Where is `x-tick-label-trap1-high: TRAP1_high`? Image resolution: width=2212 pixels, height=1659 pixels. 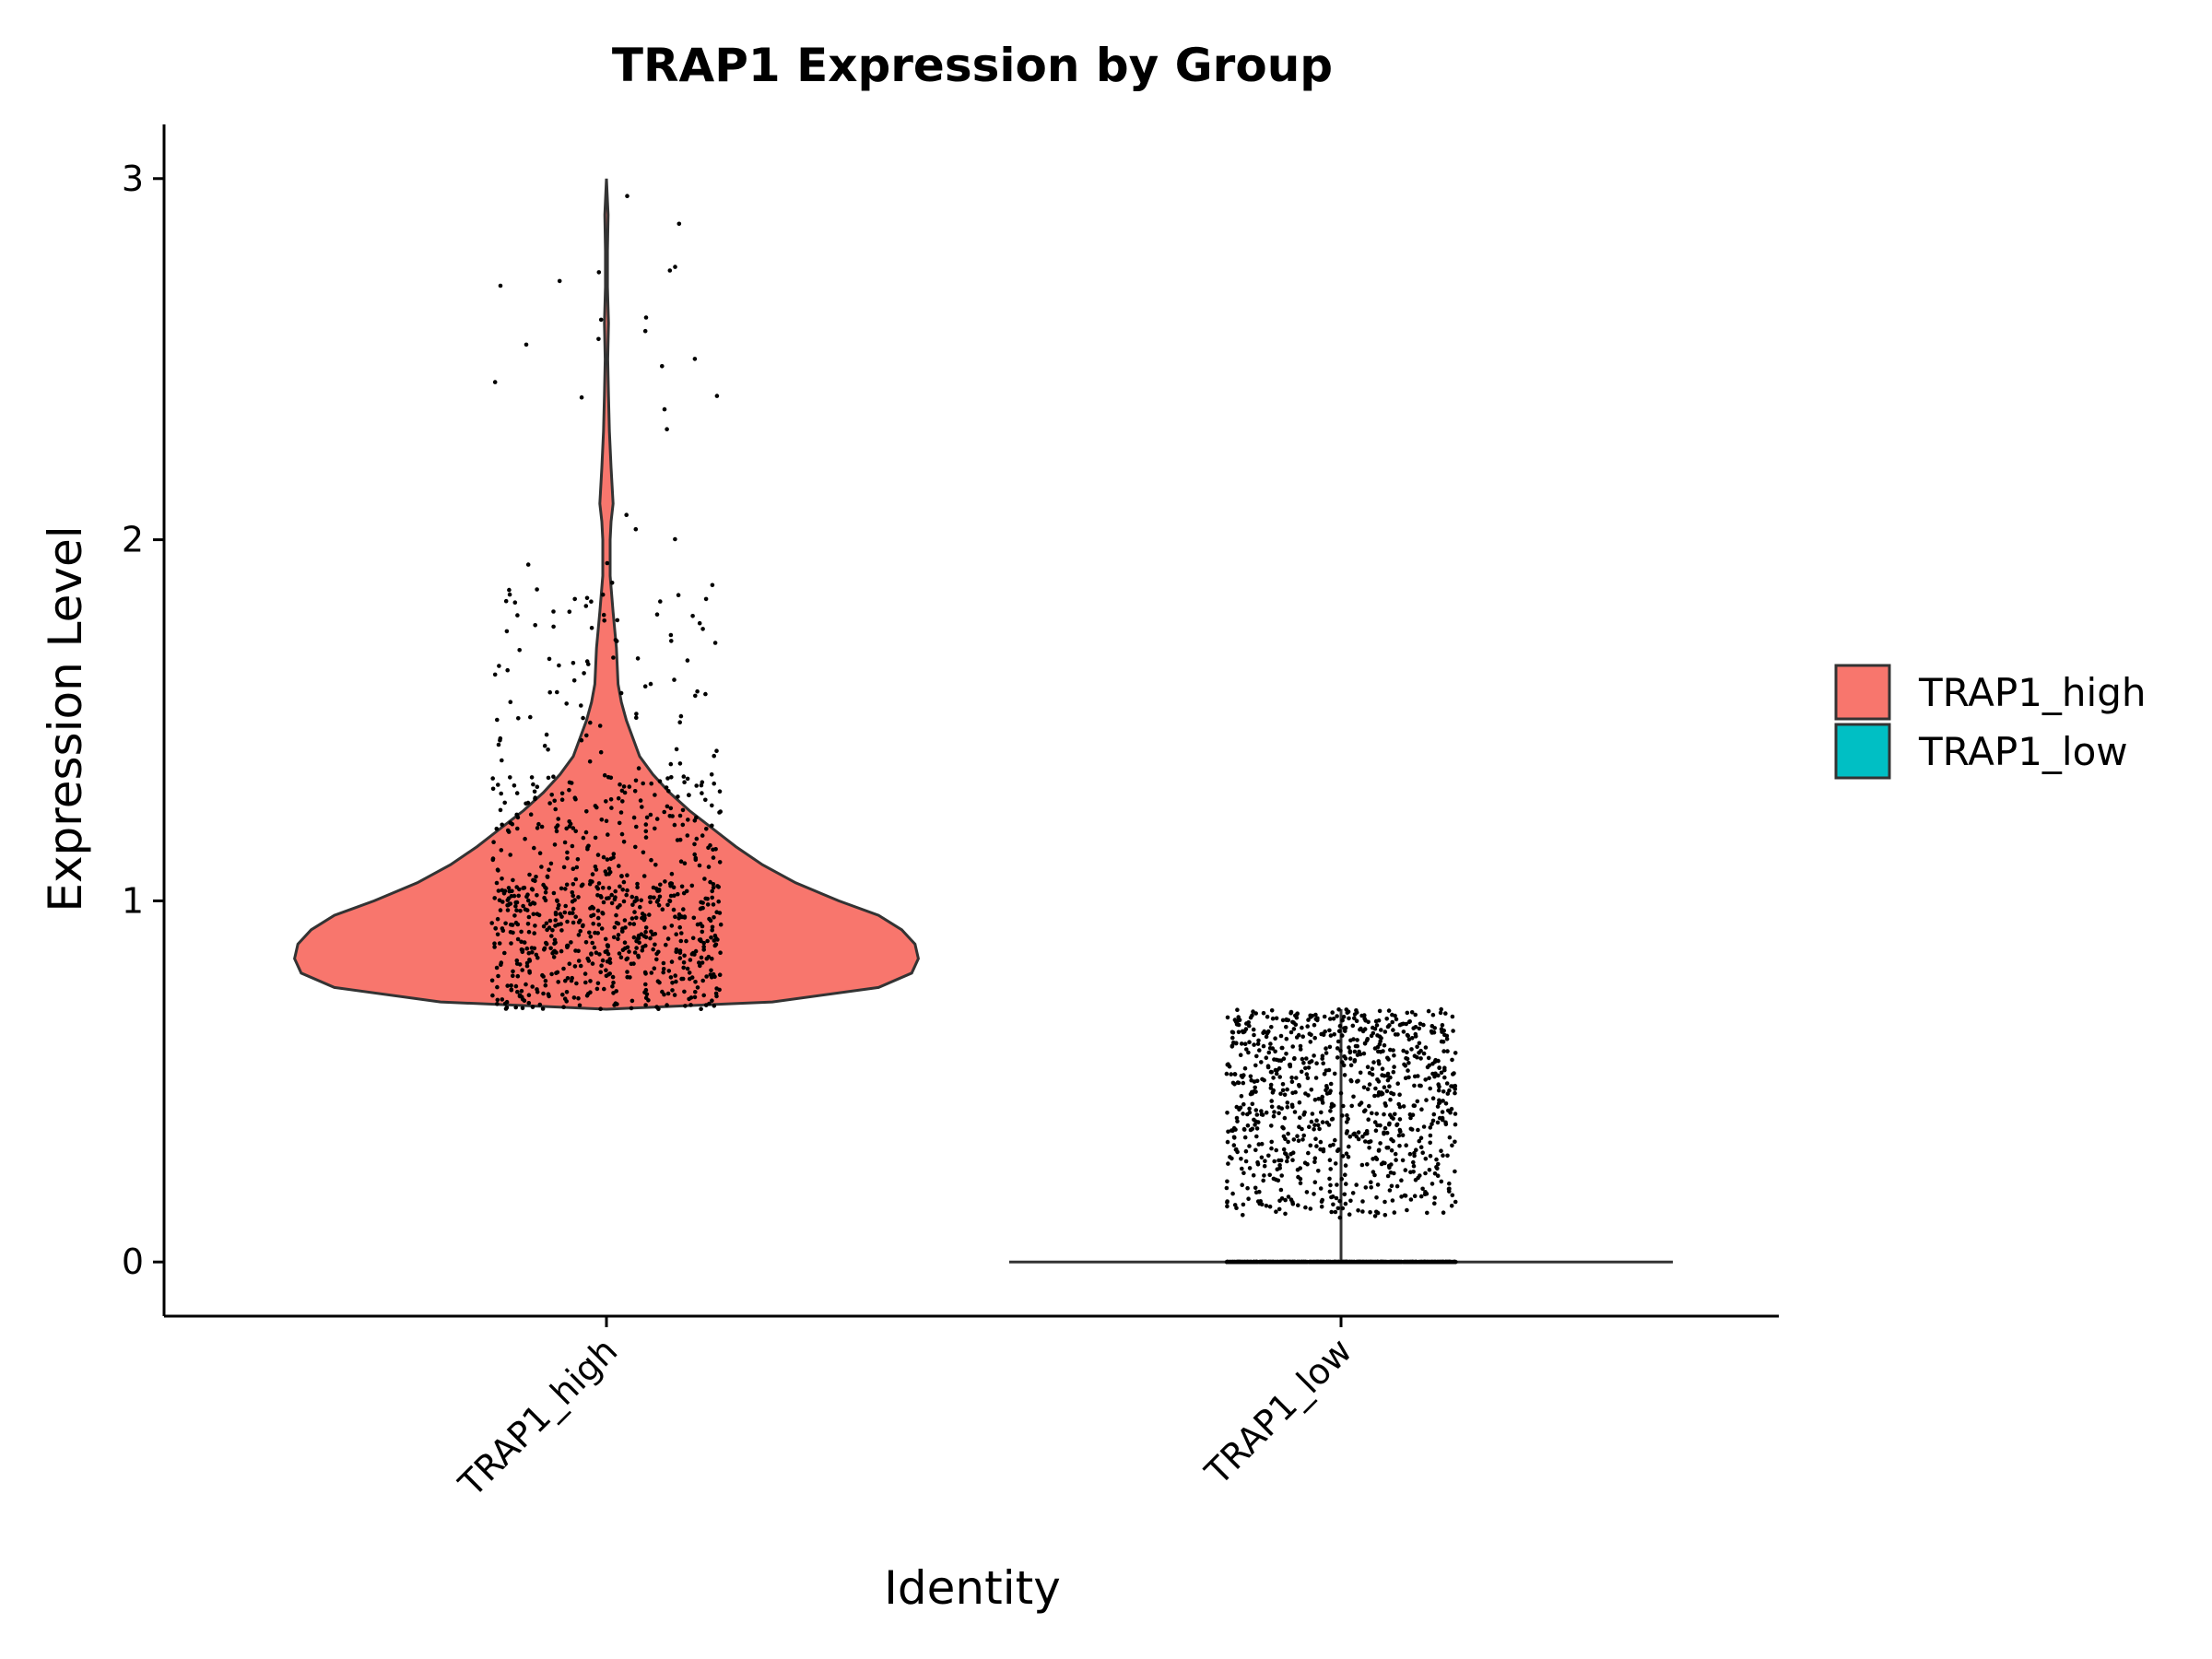 x-tick-label-trap1-high: TRAP1_high is located at coordinates (538, 1417).